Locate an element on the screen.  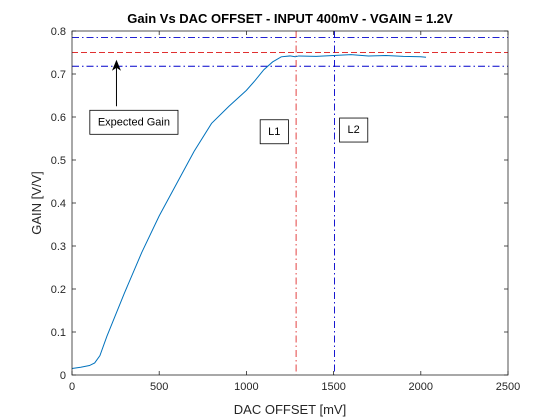
annotation-layer: Expected Gain L1 L2 is located at coordinates (229, 102).